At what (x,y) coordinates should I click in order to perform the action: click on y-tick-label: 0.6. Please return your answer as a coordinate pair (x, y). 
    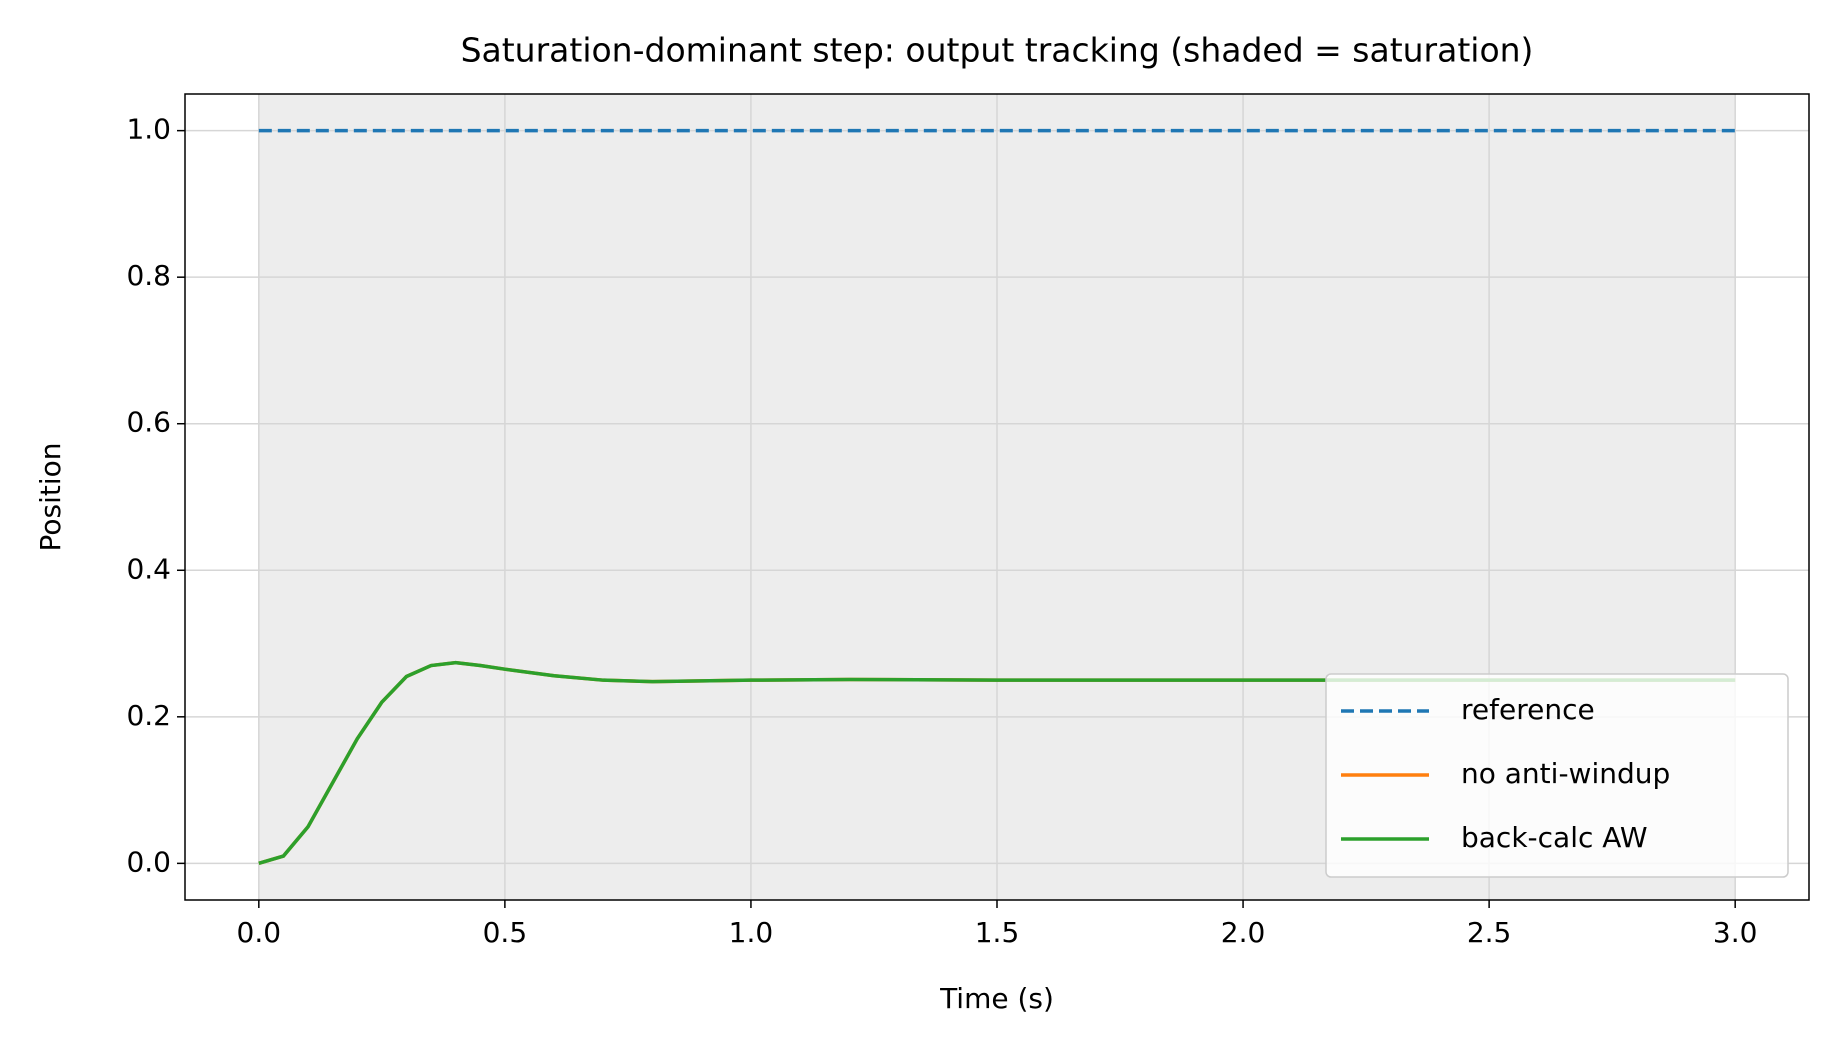
    Looking at the image, I should click on (148, 422).